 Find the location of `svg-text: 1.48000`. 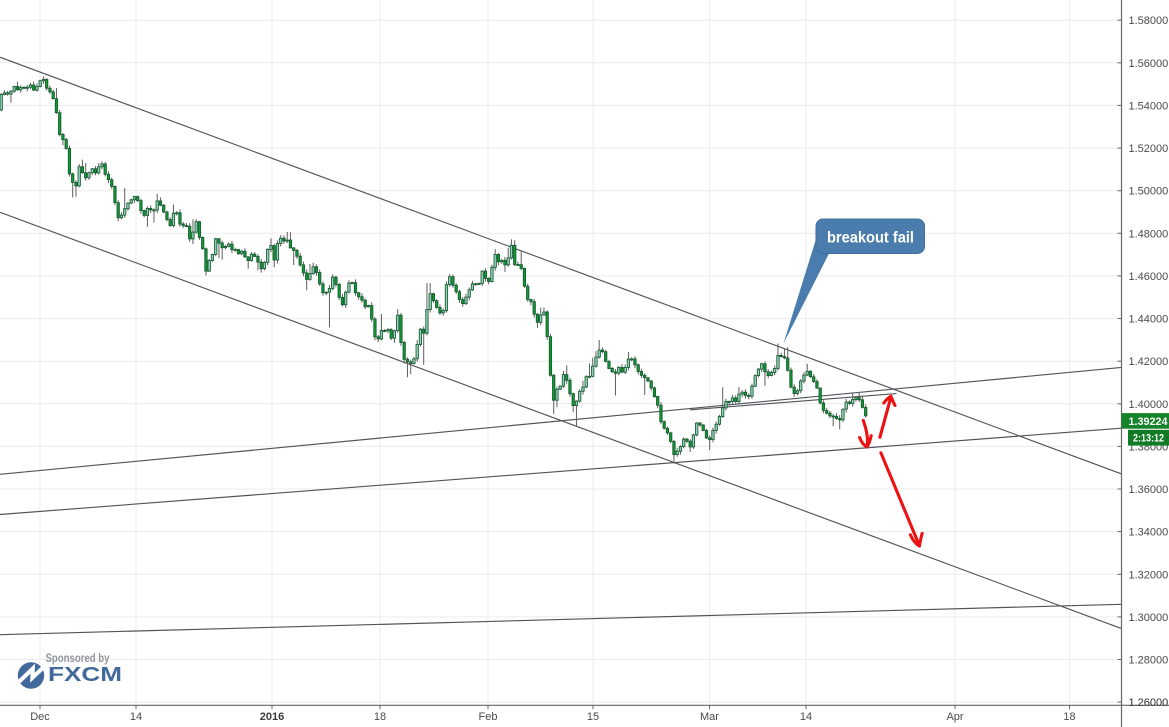

svg-text: 1.48000 is located at coordinates (1149, 234).